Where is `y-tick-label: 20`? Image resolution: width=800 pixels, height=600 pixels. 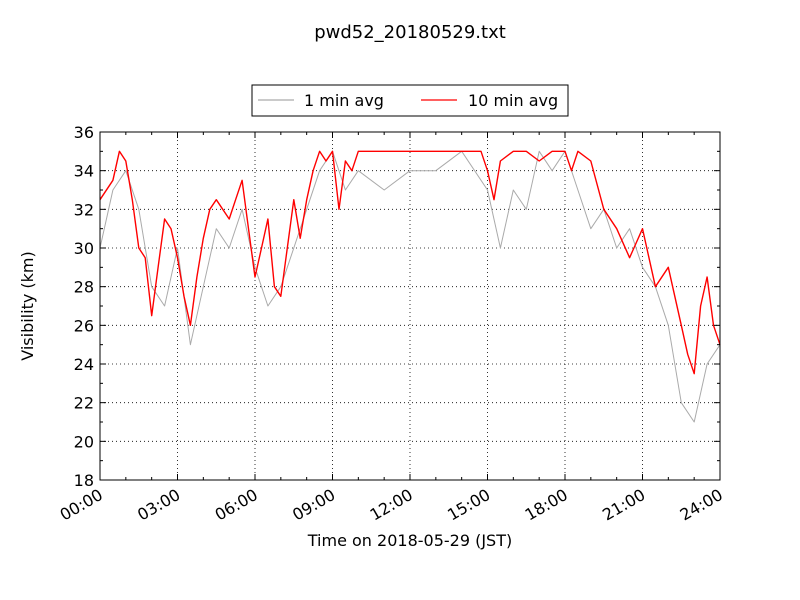
y-tick-label: 20 is located at coordinates (84, 441).